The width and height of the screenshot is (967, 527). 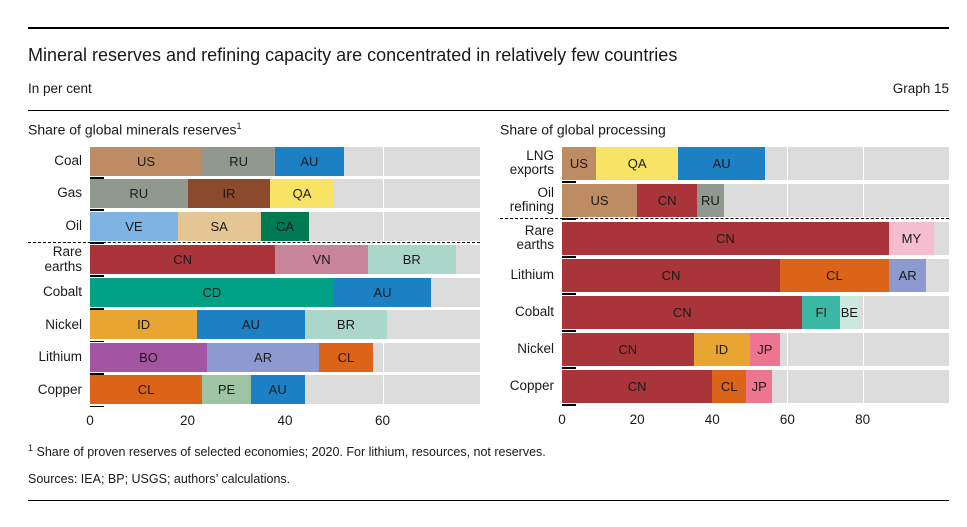 I want to click on bar-segment-rare-earths-my: MY, so click(x=911, y=238).